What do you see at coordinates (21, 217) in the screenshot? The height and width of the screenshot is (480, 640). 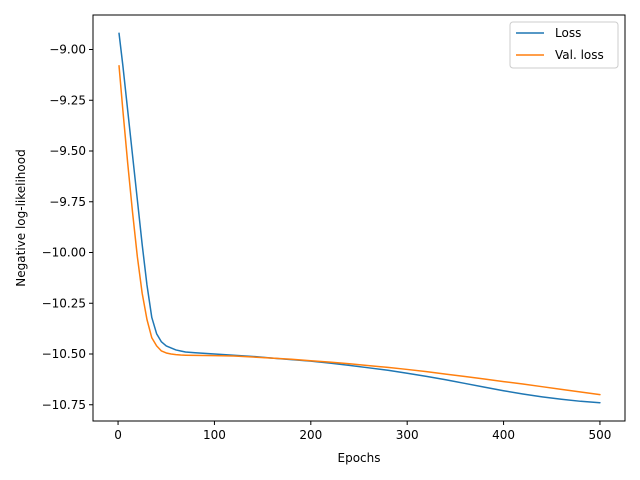 I see `y-axis-label: Negative log-likelihood` at bounding box center [21, 217].